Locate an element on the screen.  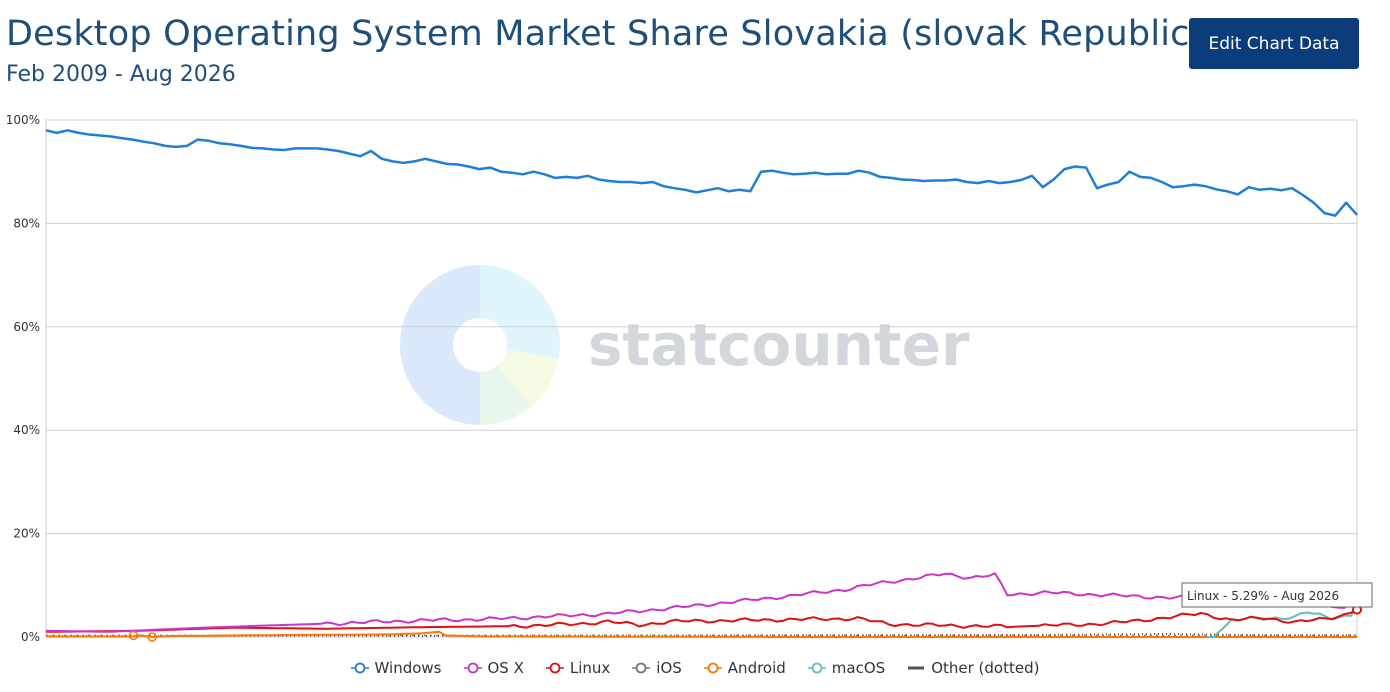
legend-item-android: Android is located at coordinates (744, 668).